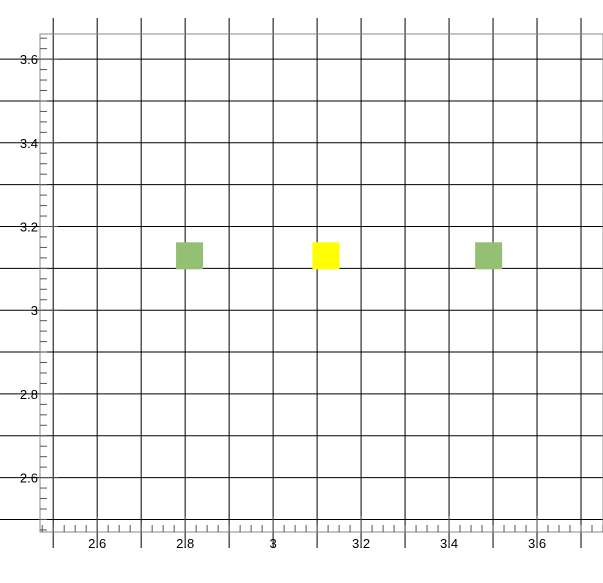 The width and height of the screenshot is (603, 583). I want to click on x-tick-label: 2.8, so click(185, 543).